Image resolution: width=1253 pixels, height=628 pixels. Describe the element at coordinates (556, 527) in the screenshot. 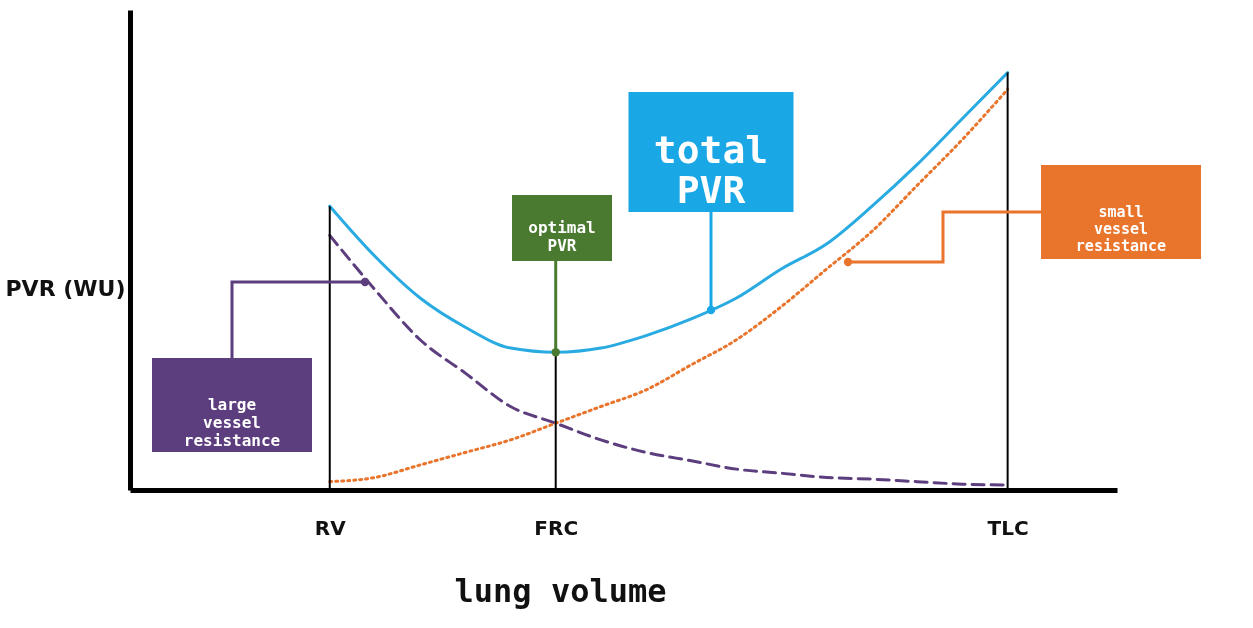

I see `x-tick-label: FRC` at that location.